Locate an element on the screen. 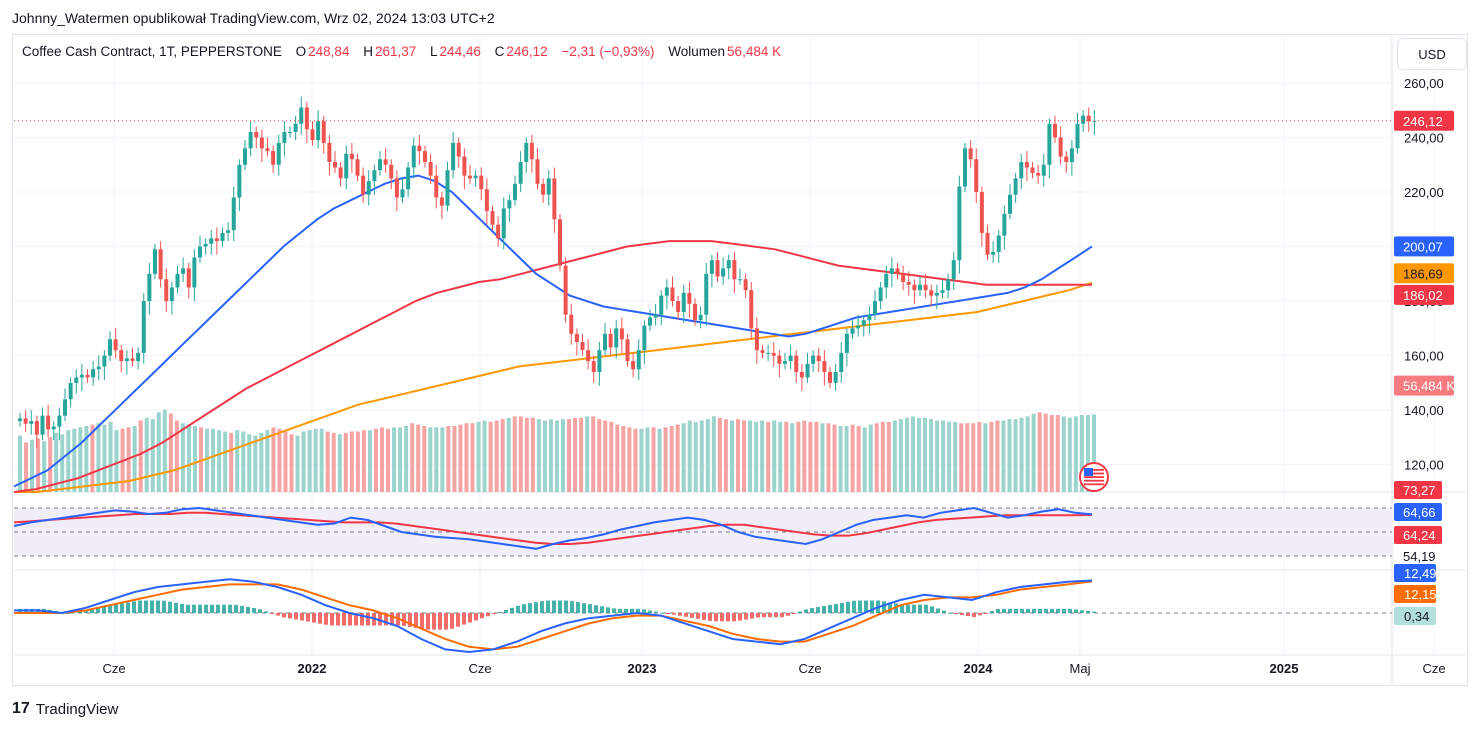 The height and width of the screenshot is (731, 1482). currency-button: USD is located at coordinates (1432, 54).